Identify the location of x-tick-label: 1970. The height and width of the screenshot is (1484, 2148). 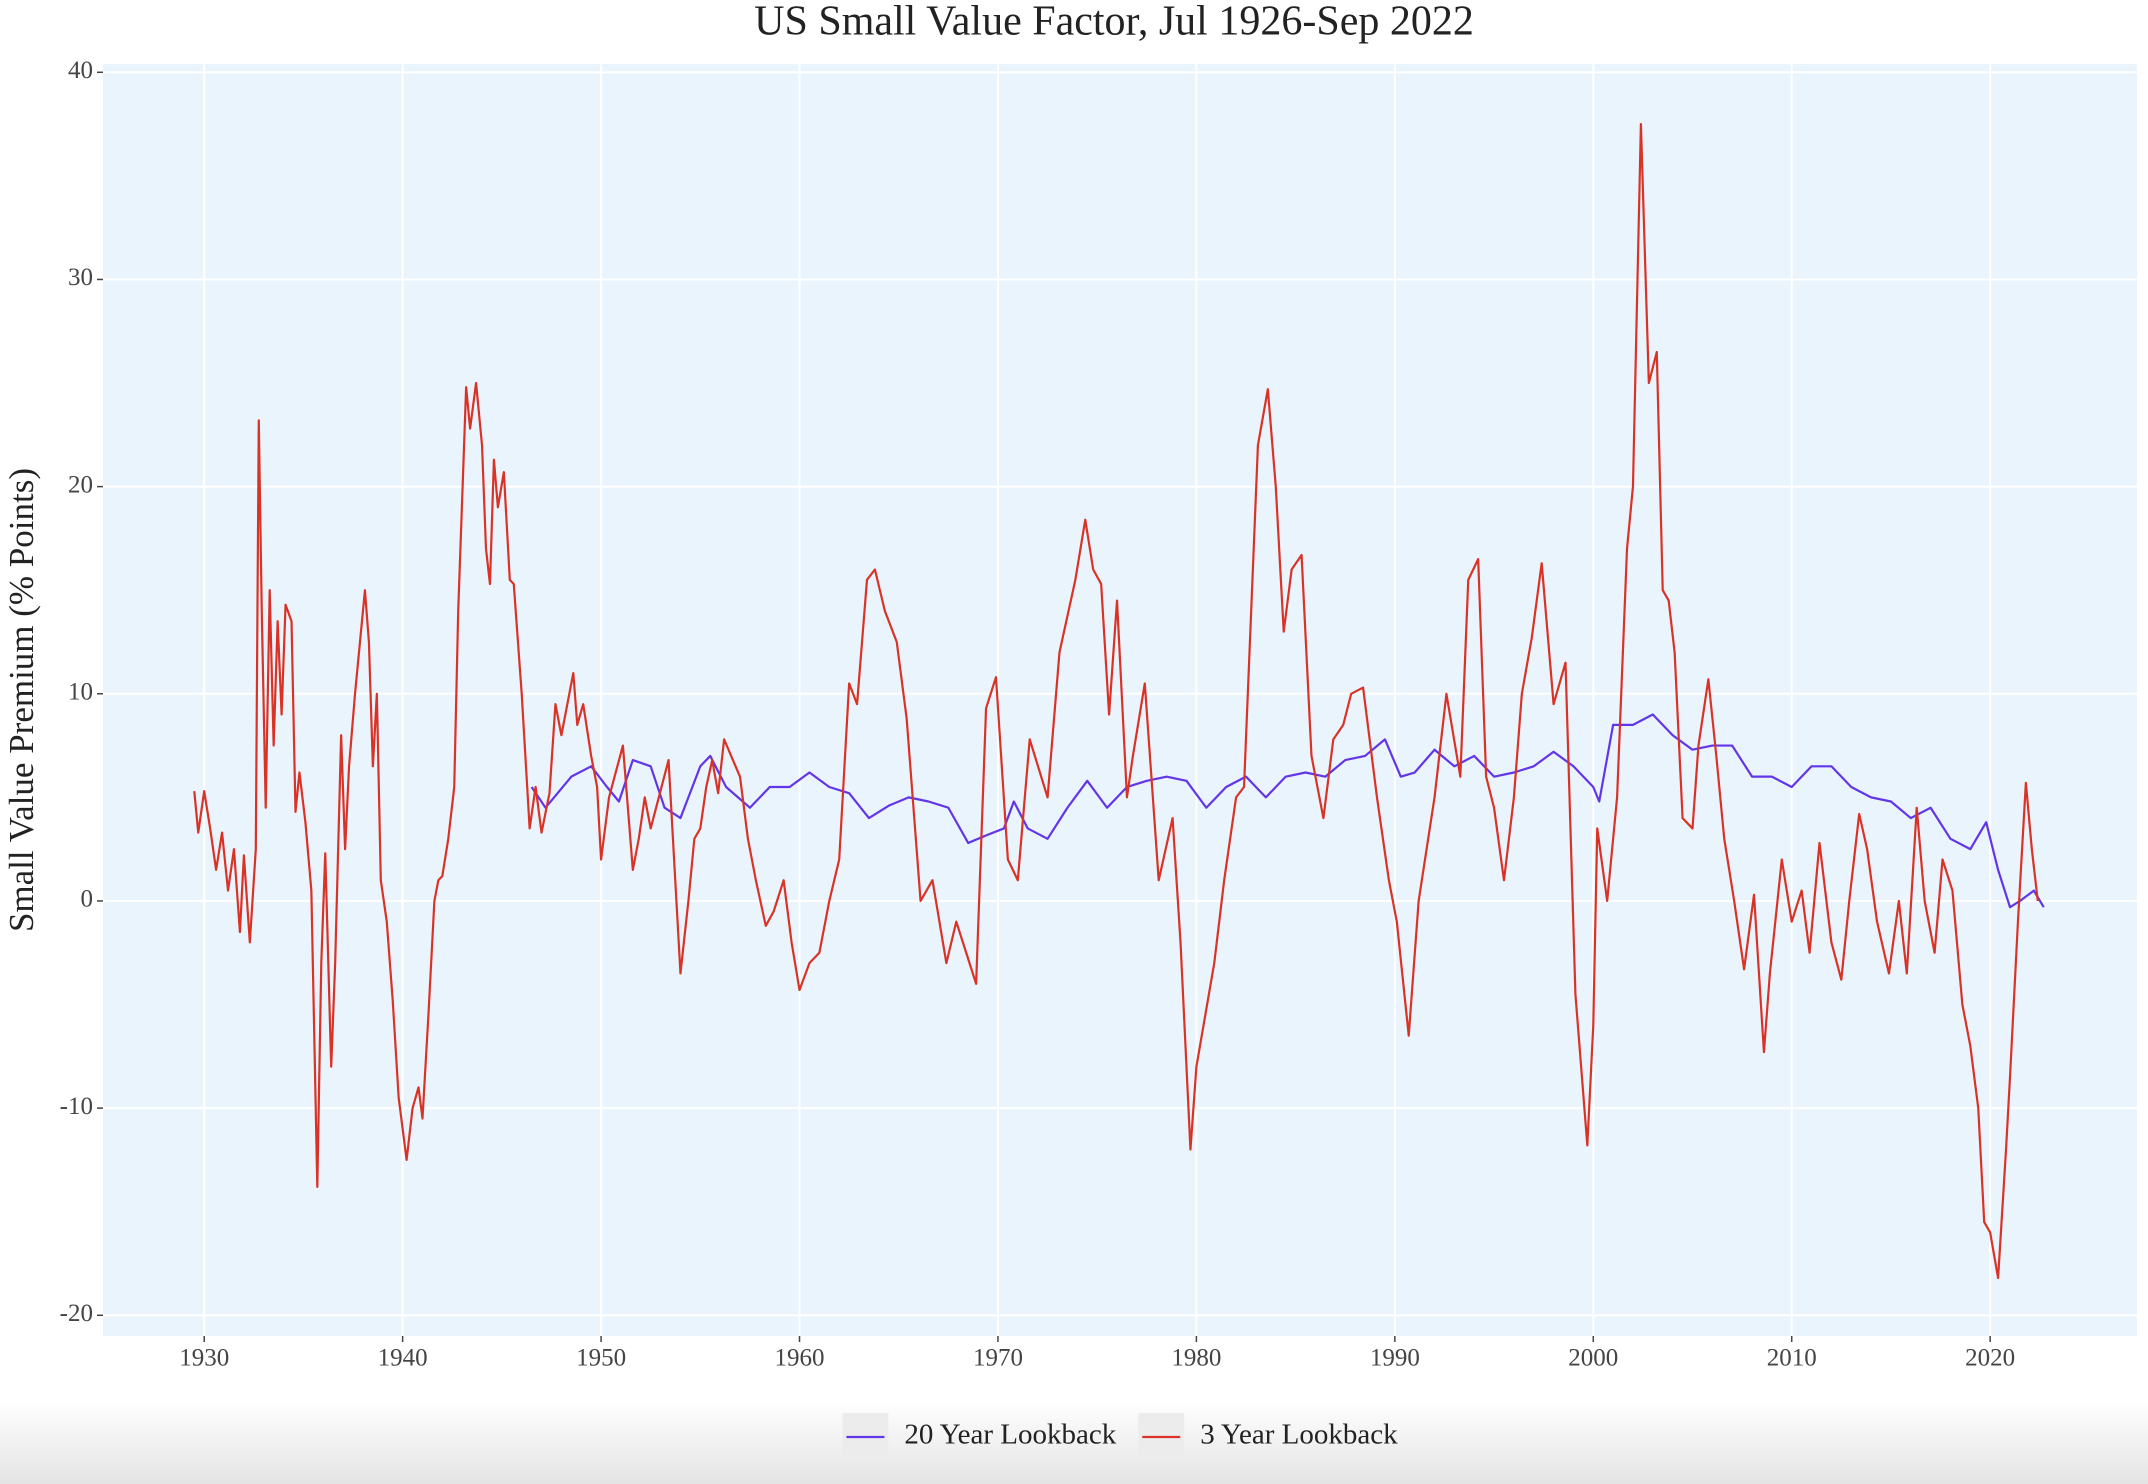
(998, 1358).